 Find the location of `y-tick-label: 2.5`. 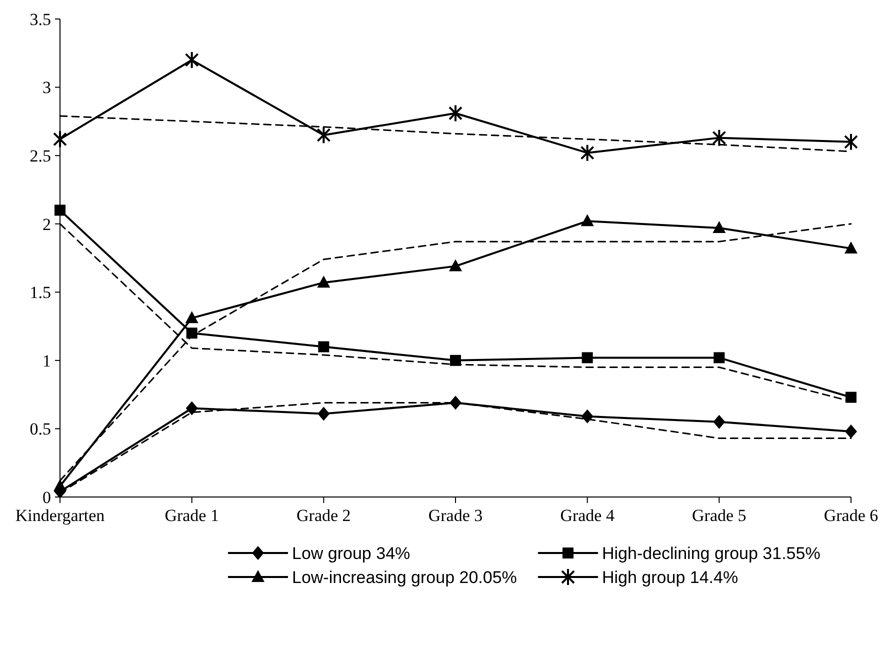

y-tick-label: 2.5 is located at coordinates (40, 156).